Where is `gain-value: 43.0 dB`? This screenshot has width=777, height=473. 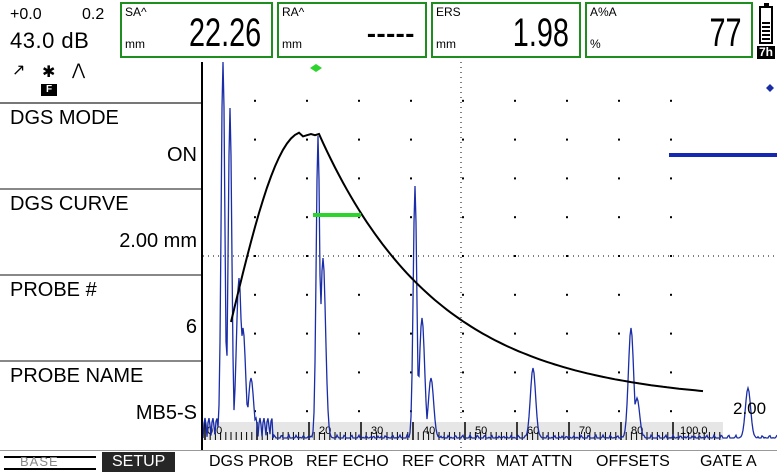 gain-value: 43.0 dB is located at coordinates (50, 40).